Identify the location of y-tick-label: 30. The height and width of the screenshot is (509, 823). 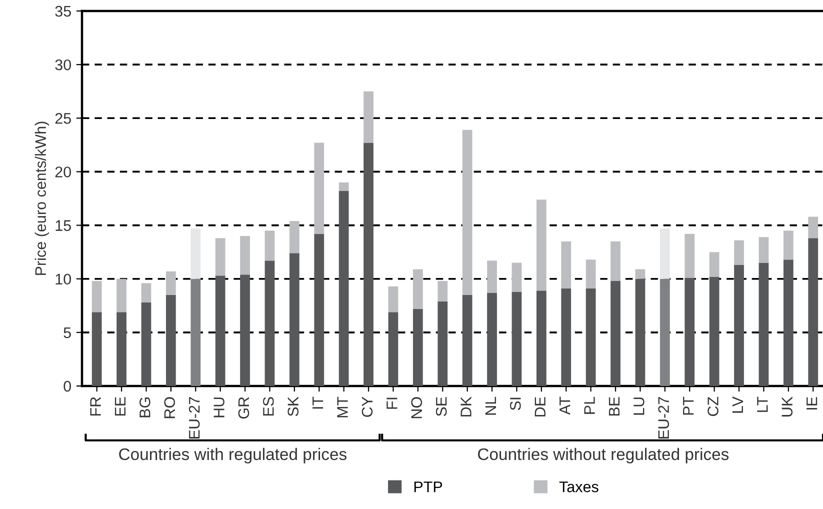
(63, 64).